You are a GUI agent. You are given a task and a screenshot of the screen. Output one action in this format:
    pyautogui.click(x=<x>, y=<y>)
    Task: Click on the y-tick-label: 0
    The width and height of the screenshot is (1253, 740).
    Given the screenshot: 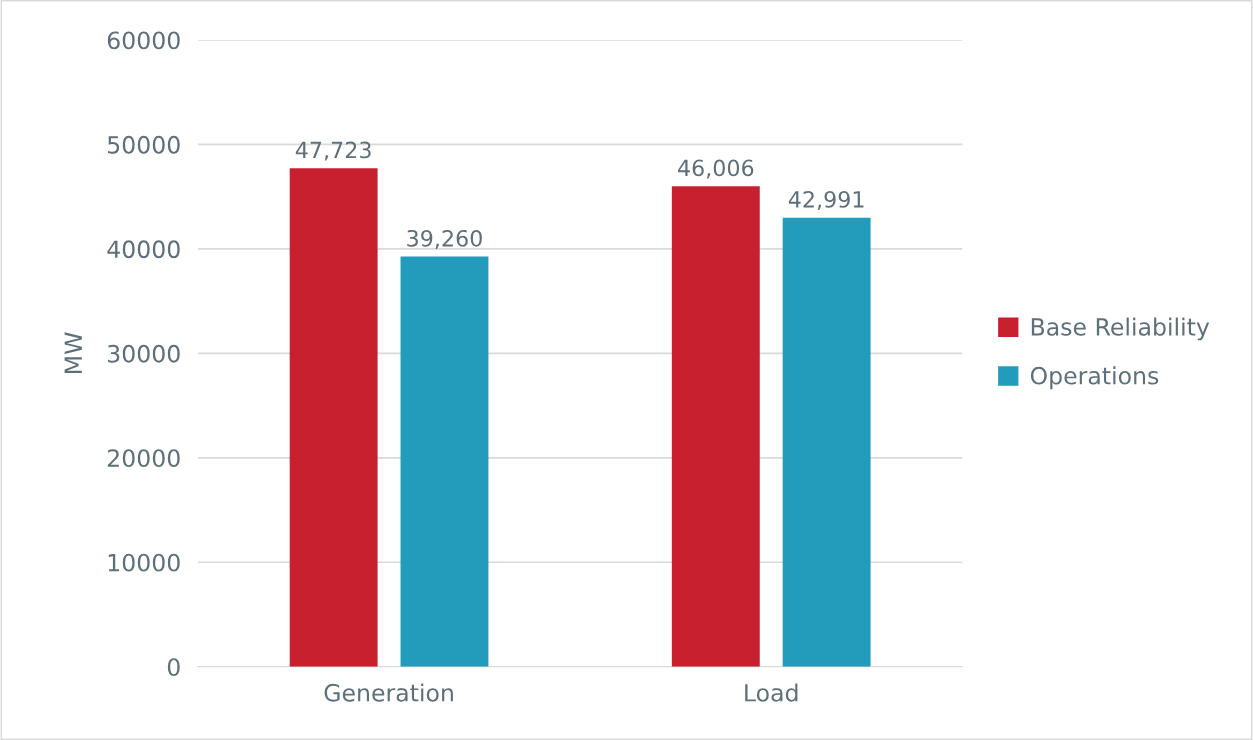 What is the action you would take?
    pyautogui.click(x=173, y=667)
    